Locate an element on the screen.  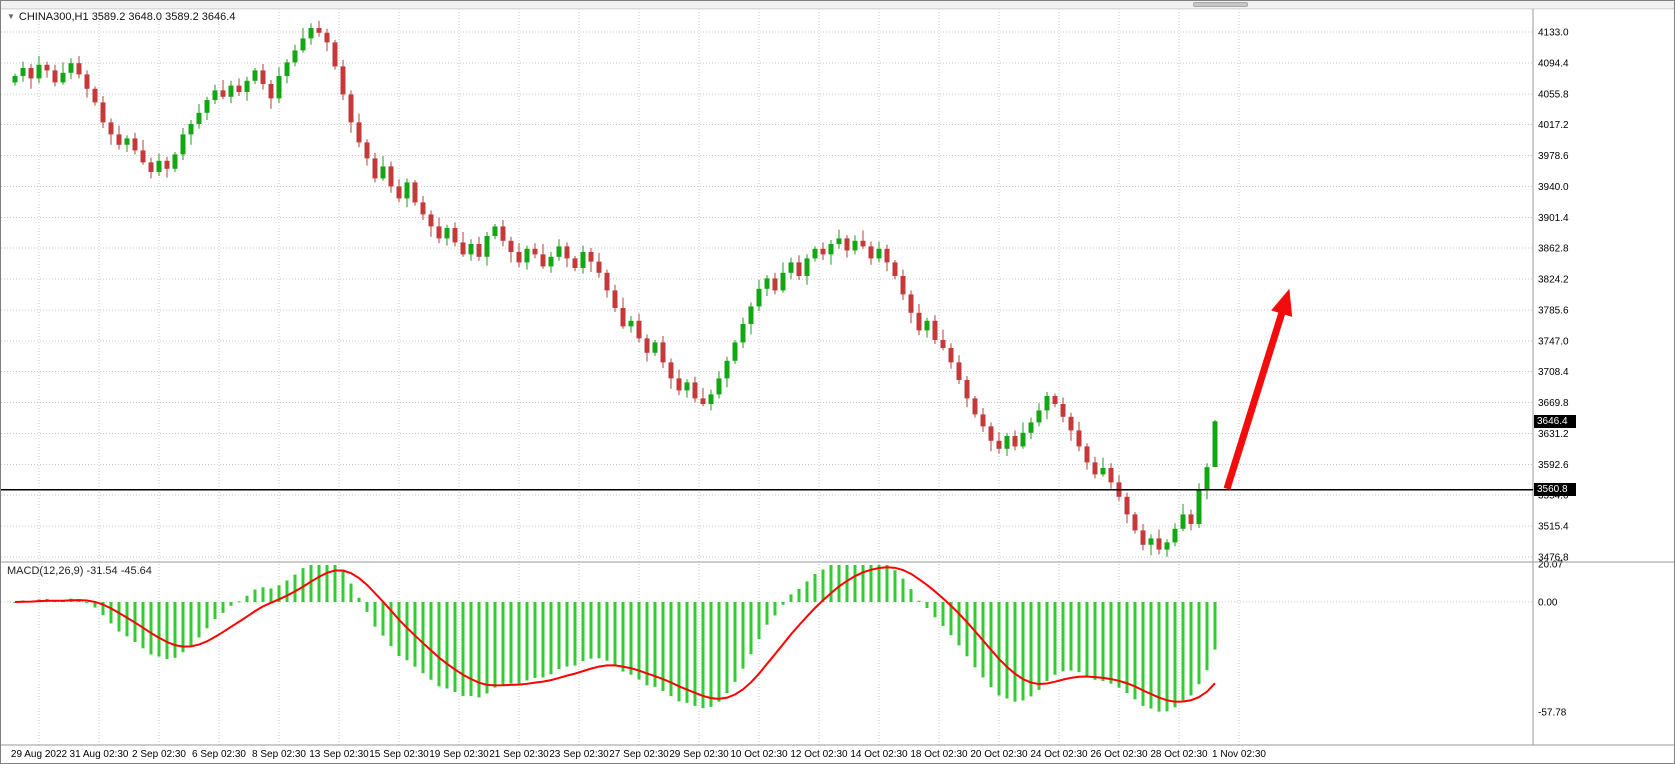
price-axis-label: 3515.4 is located at coordinates (1553, 527).